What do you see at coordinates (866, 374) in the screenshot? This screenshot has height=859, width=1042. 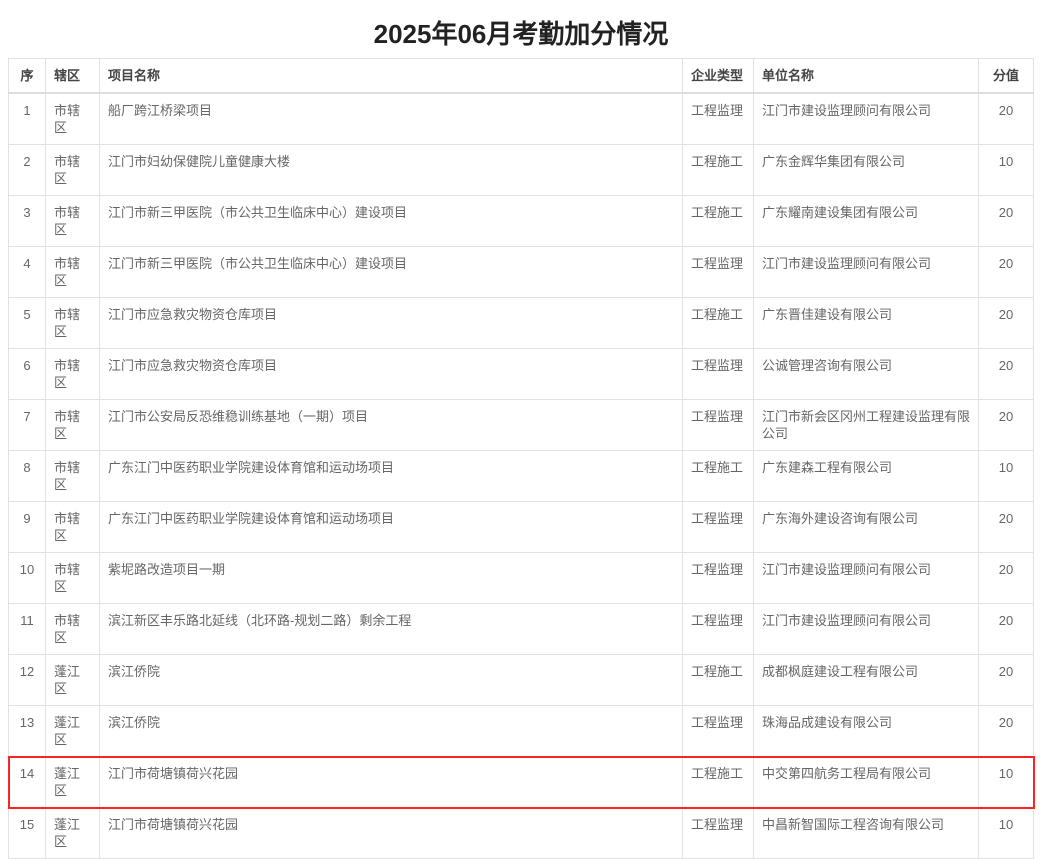 I see `row-company: 公诚管理咨询有限公司` at bounding box center [866, 374].